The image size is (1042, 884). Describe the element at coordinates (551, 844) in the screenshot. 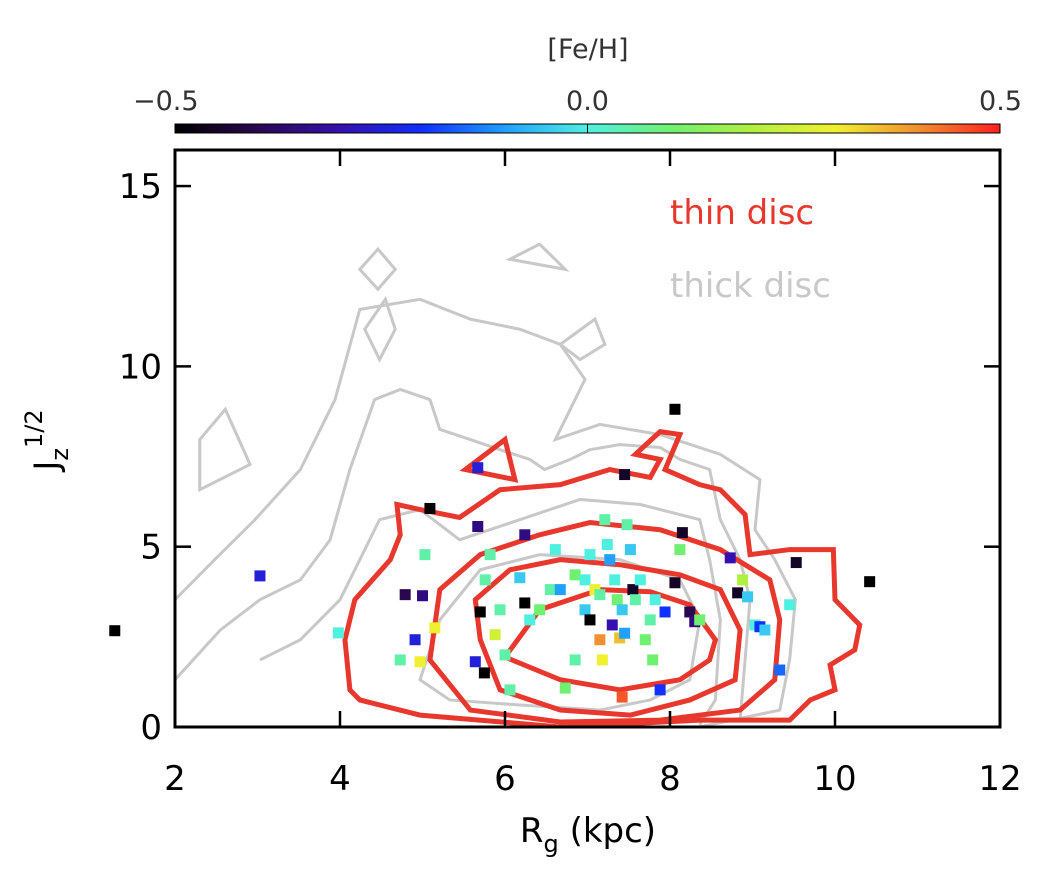

I see `x-label-sub: g` at that location.